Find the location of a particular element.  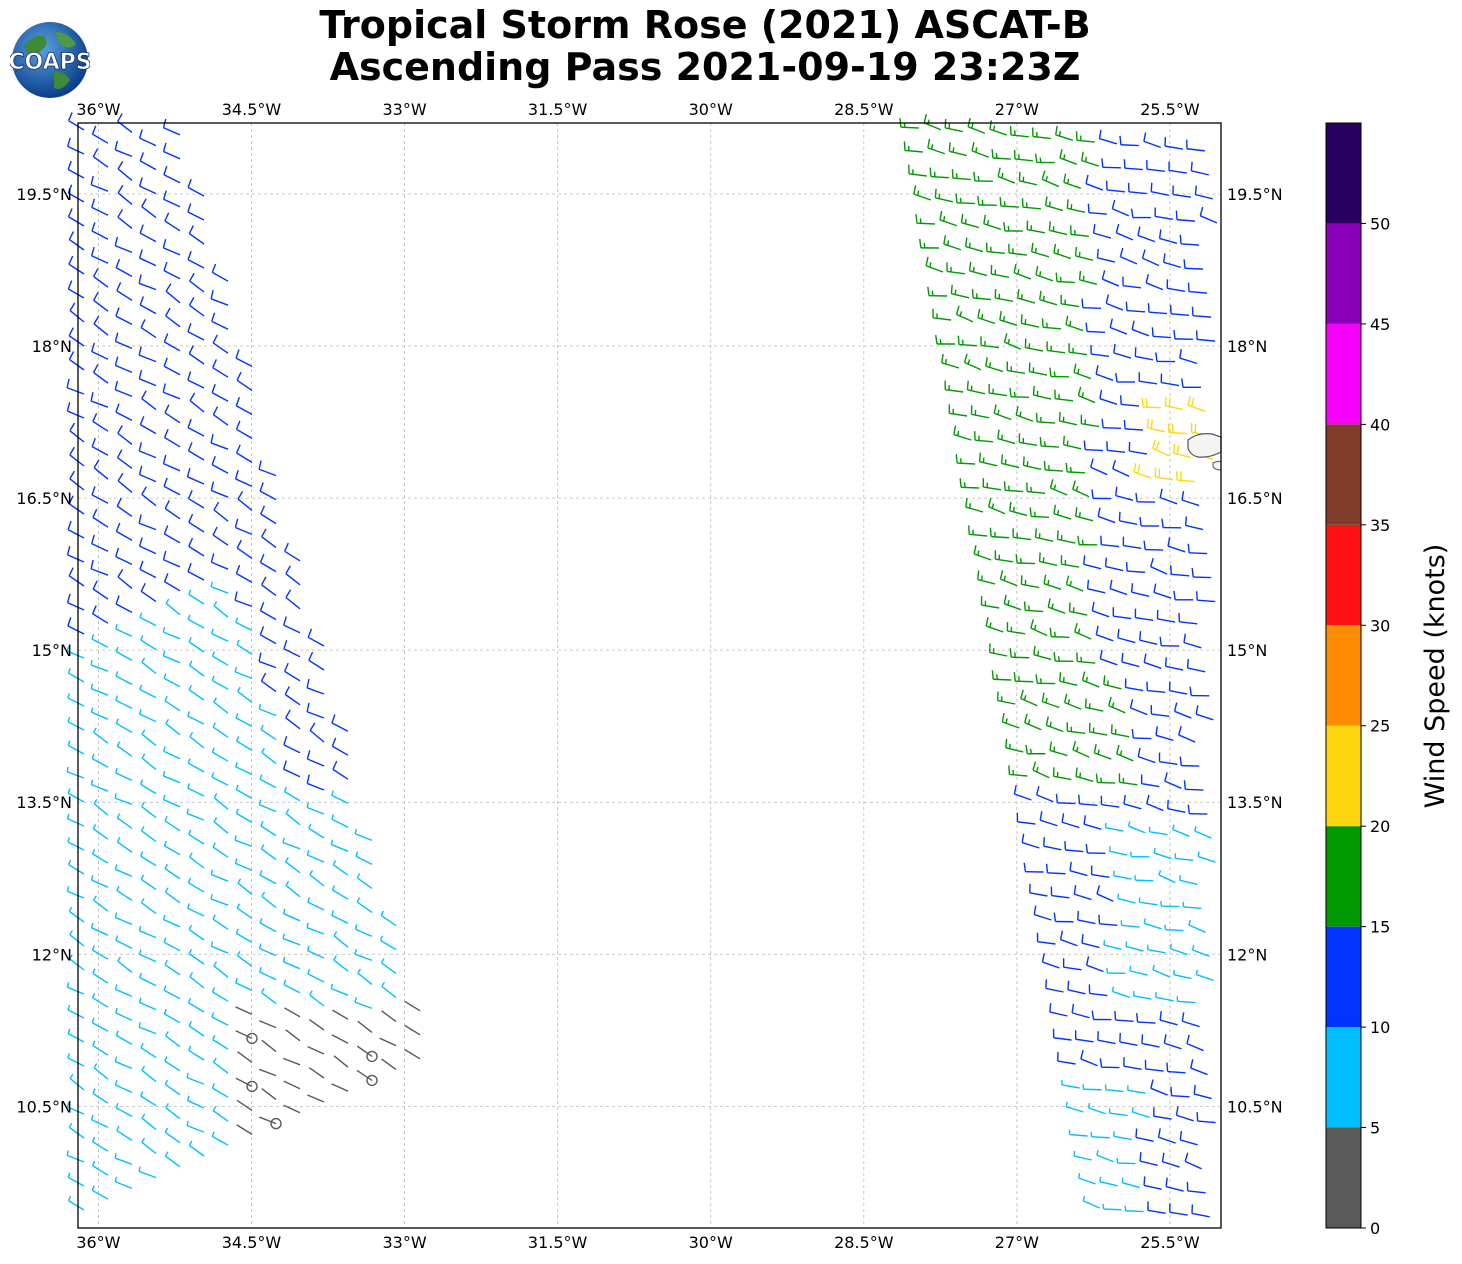

lon-label-bottom: 27°W is located at coordinates (1017, 1242).